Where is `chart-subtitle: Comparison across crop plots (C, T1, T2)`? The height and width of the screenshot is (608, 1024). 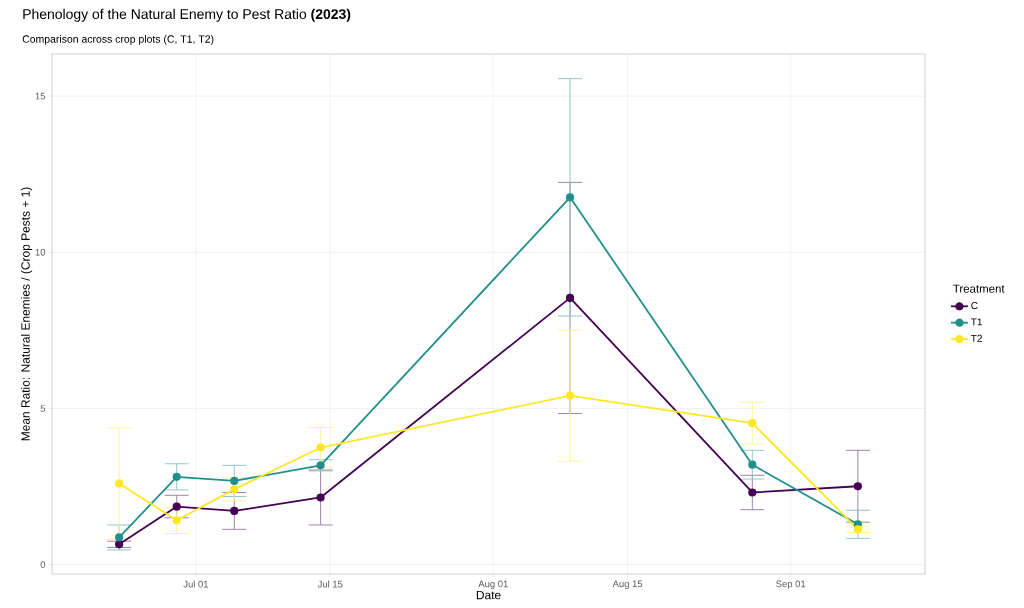 chart-subtitle: Comparison across crop plots (C, T1, T2) is located at coordinates (118, 40).